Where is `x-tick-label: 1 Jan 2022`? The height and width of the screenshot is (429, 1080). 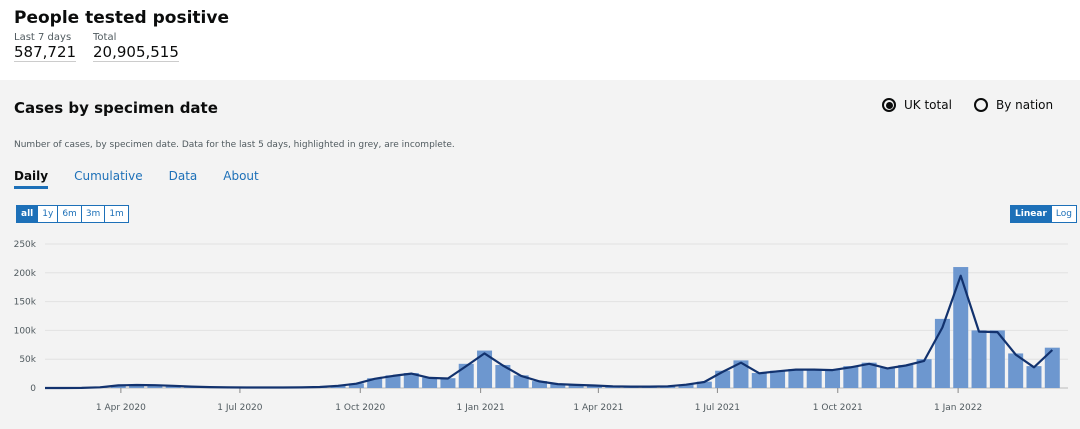
x-tick-label: 1 Jan 2022 is located at coordinates (958, 408).